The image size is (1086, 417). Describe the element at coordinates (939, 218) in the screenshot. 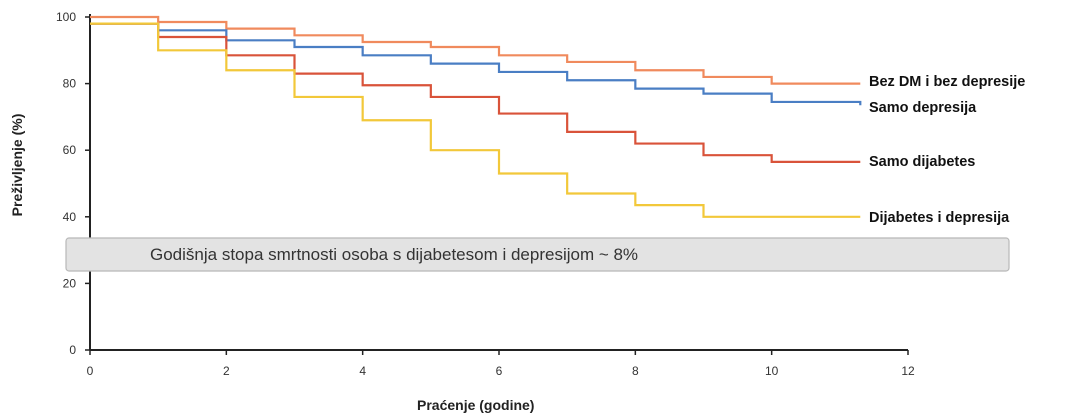

I see `legend-label-4: Dijabetes i depresija` at that location.